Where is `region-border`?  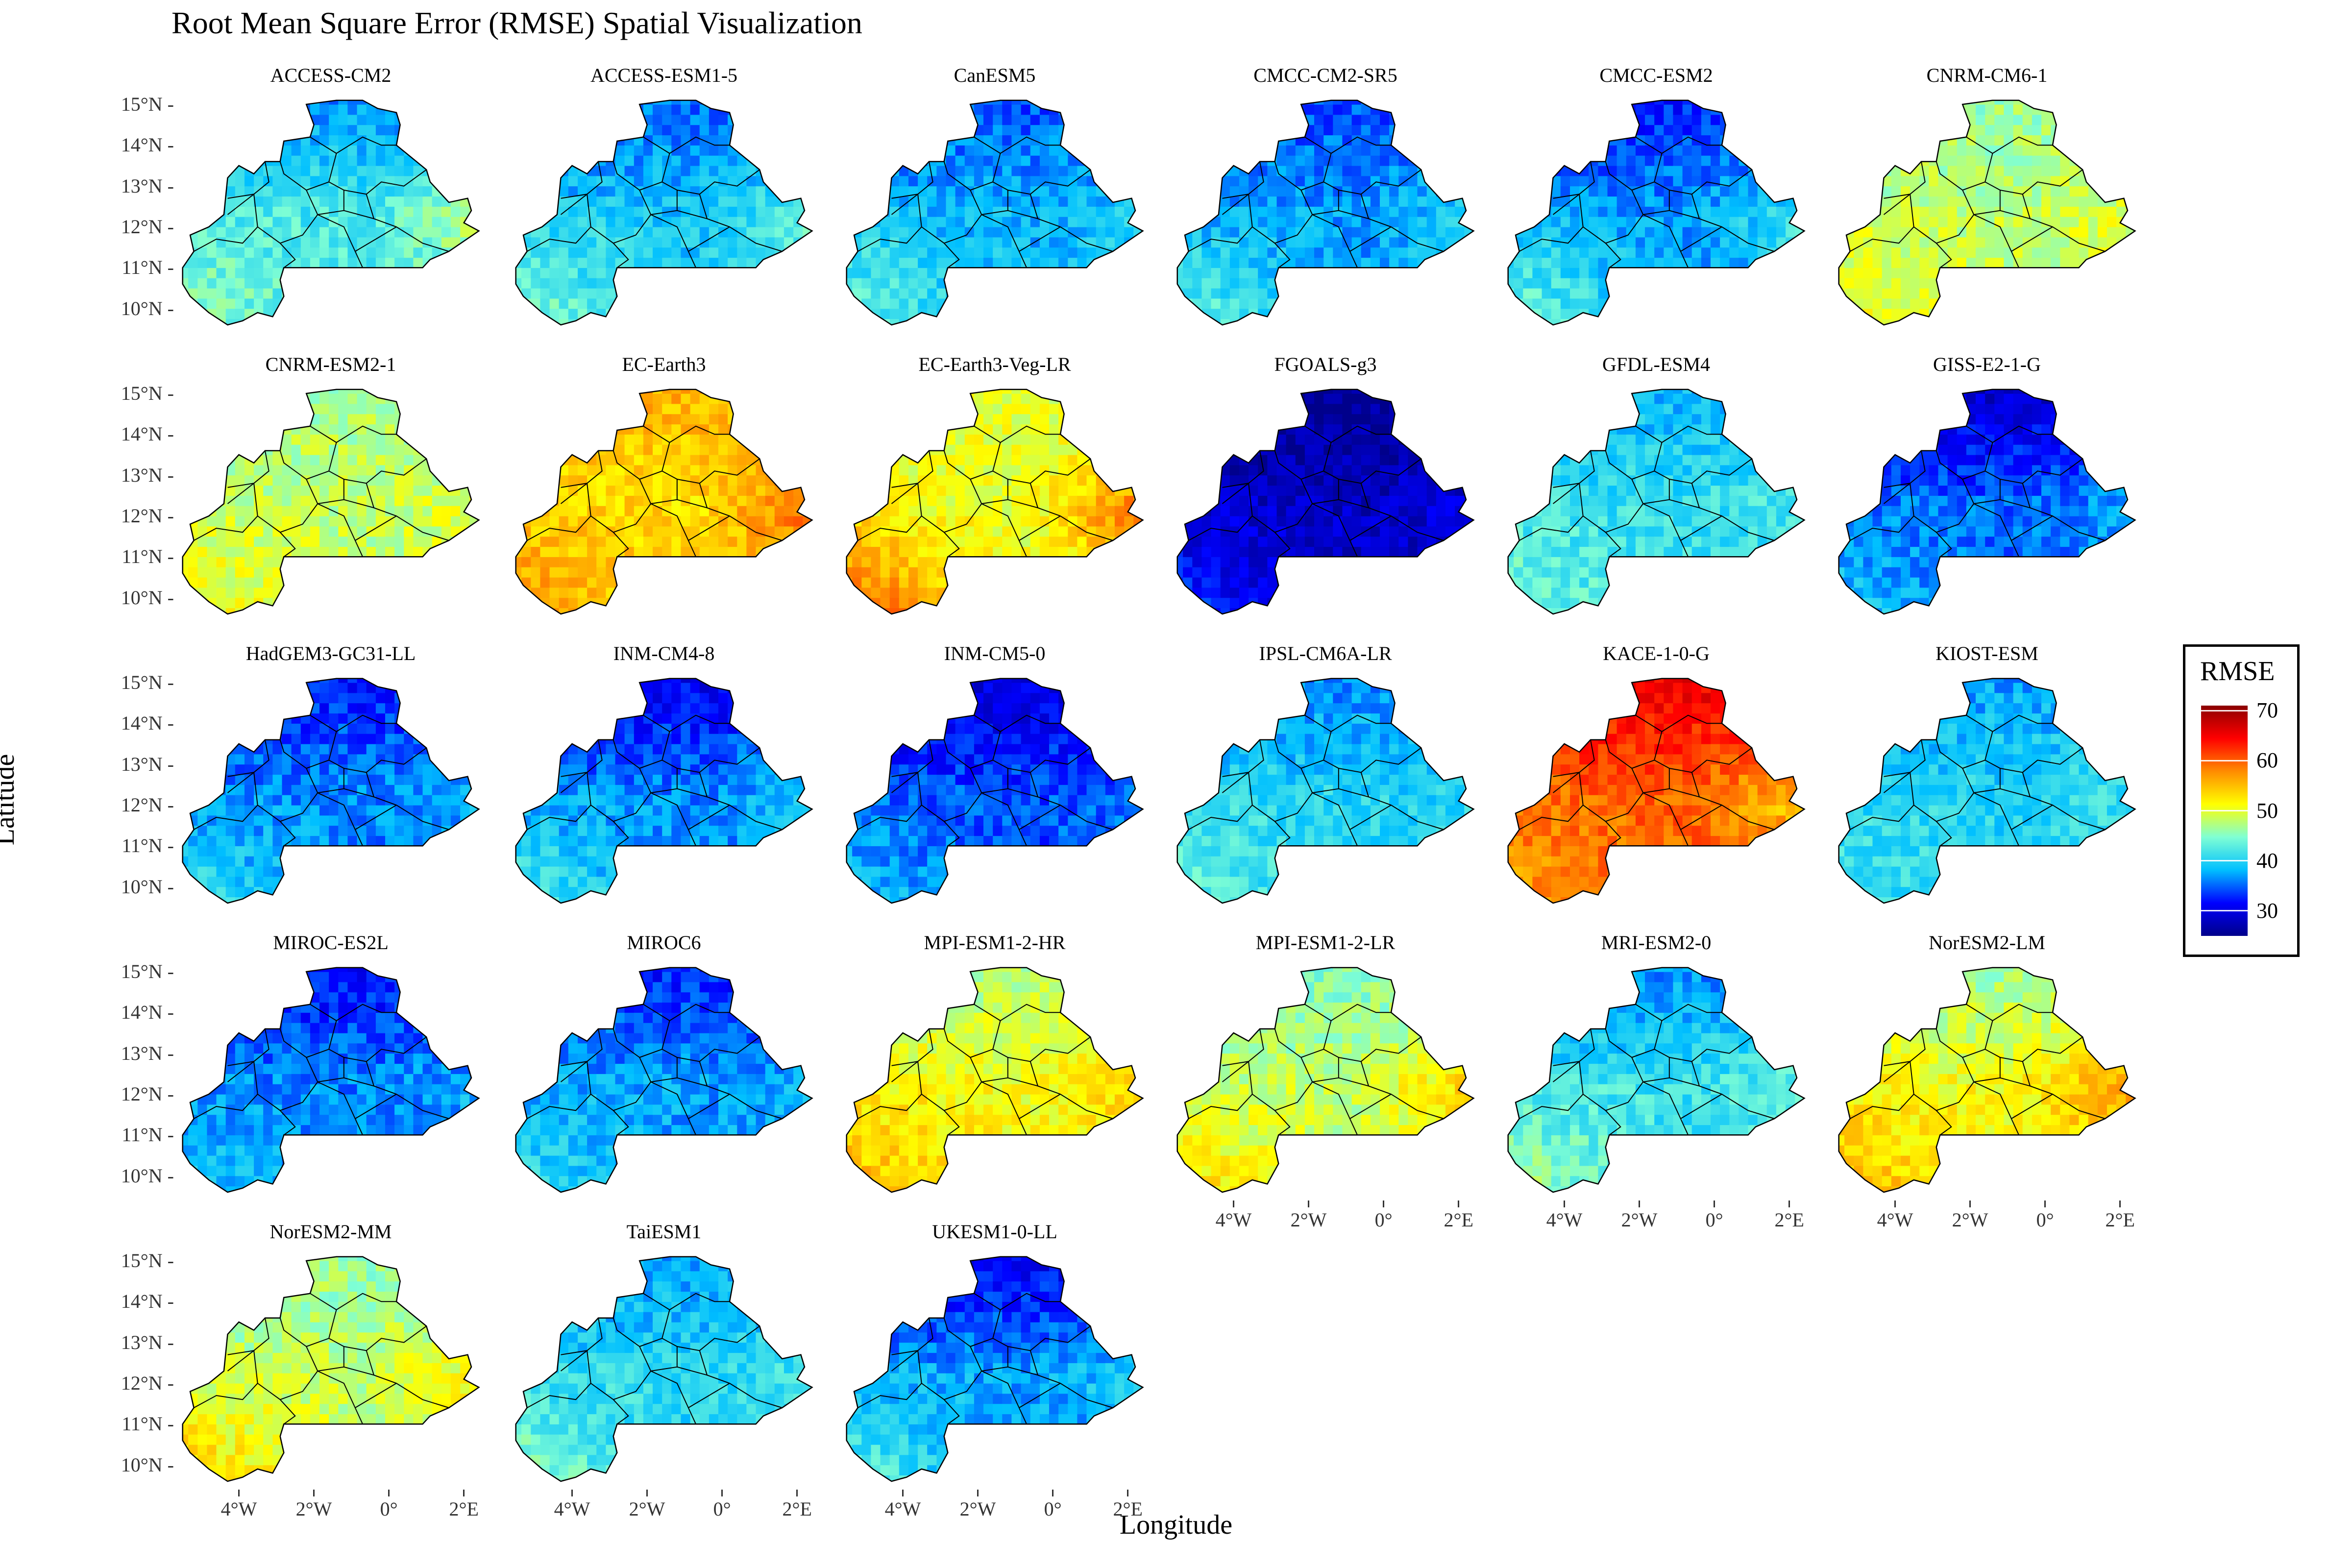
region-border is located at coordinates (1688, 159).